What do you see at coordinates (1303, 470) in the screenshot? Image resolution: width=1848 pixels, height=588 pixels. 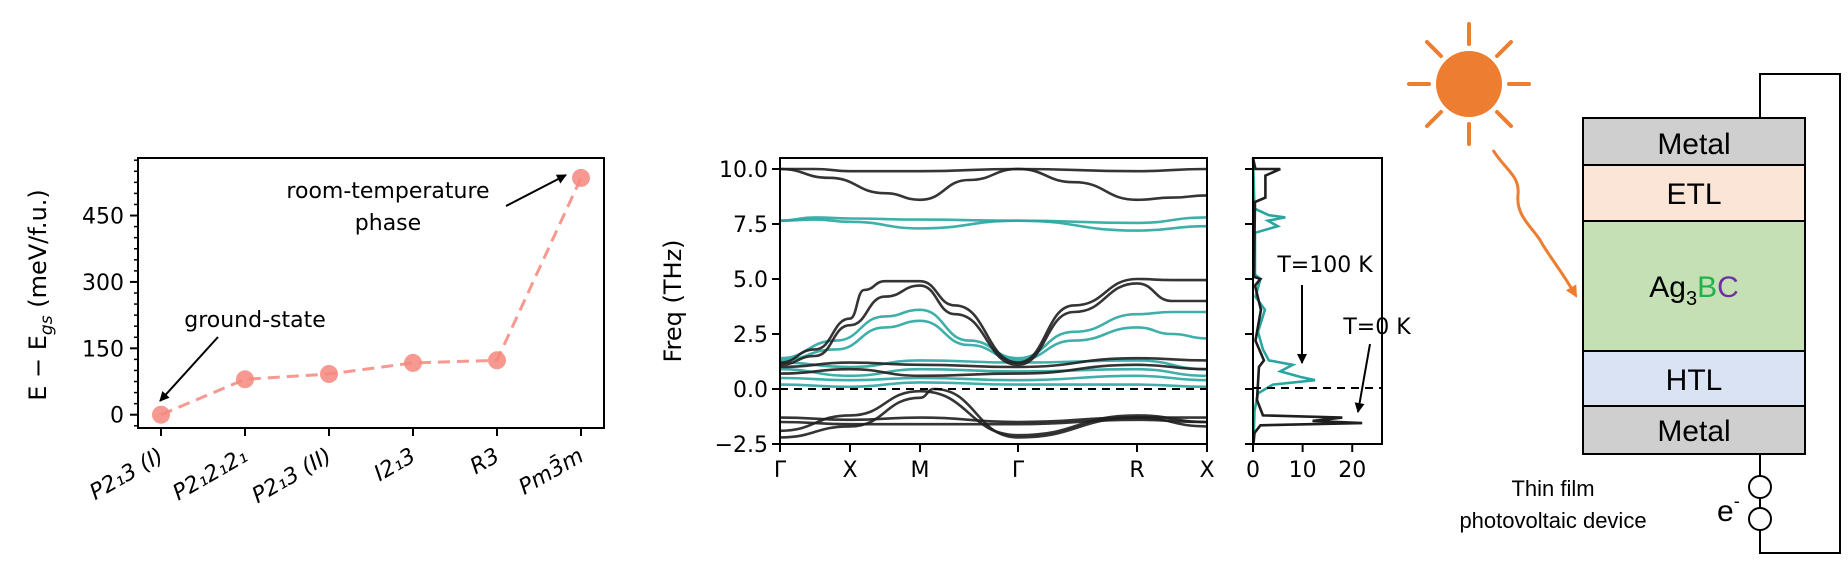 I see `dos-x-tick-label: 10` at bounding box center [1303, 470].